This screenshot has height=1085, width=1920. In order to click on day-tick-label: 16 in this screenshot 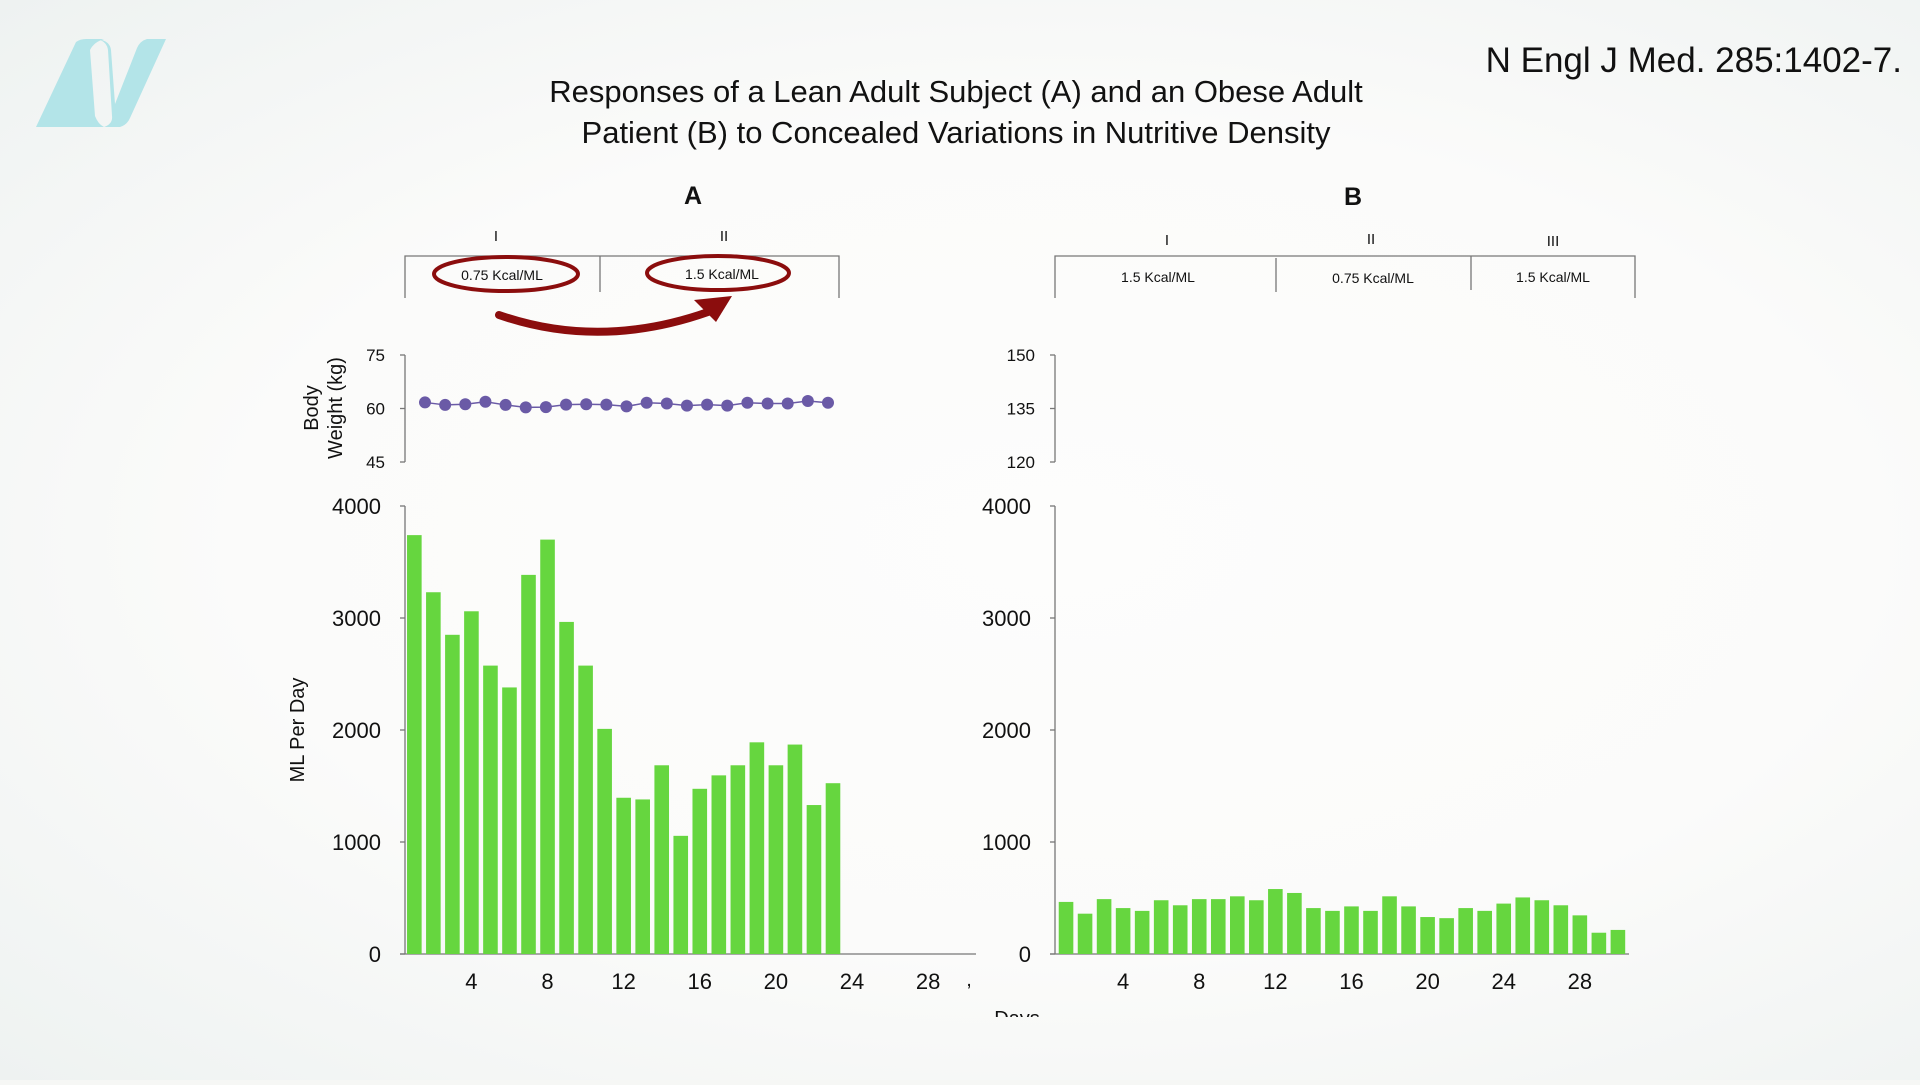, I will do `click(700, 981)`.